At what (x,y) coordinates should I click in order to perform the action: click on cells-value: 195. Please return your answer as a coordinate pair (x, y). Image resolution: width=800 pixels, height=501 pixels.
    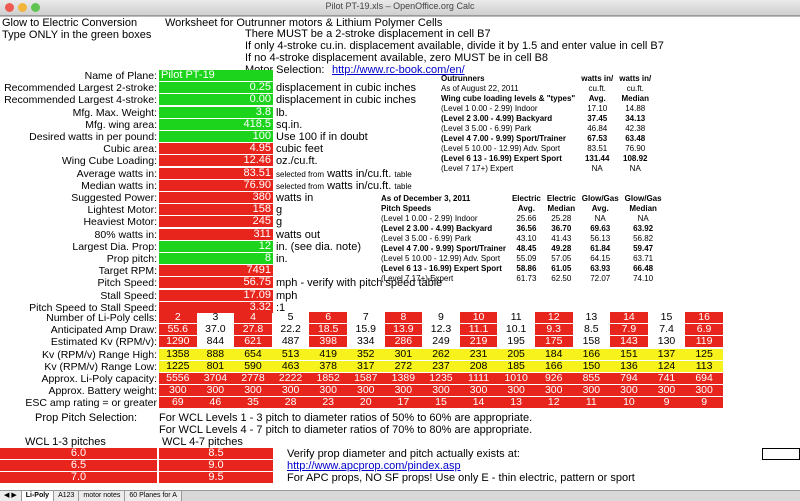
    Looking at the image, I should click on (516, 341).